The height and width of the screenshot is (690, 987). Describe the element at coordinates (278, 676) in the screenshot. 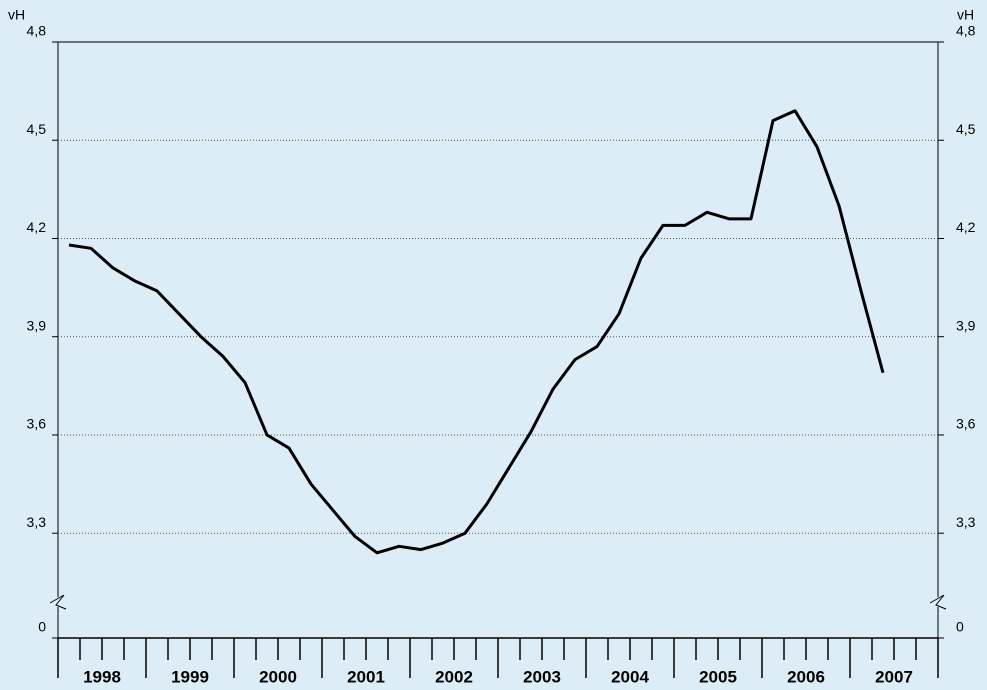

I see `x-tick-label: 2000` at that location.